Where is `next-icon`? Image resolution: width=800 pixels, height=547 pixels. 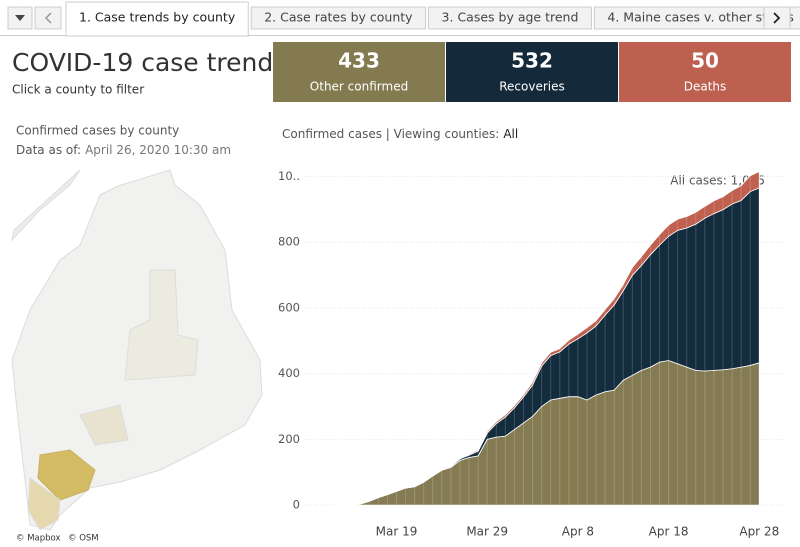 next-icon is located at coordinates (777, 18).